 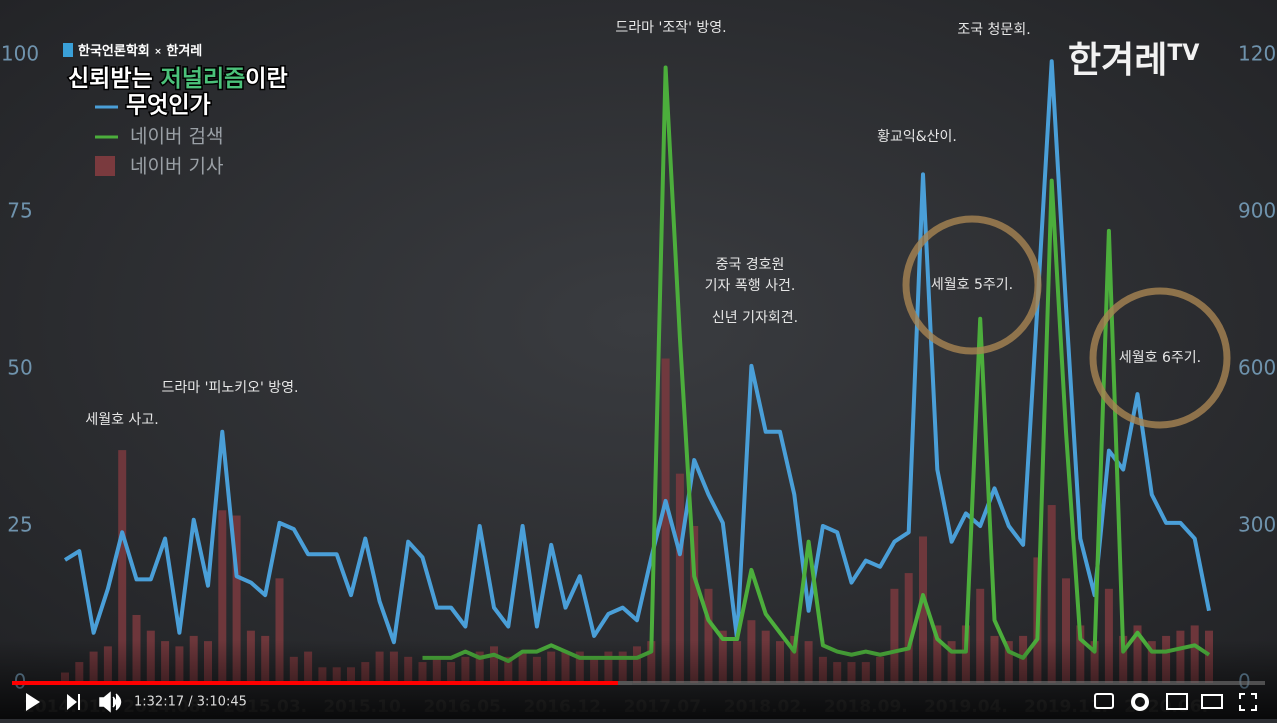 I want to click on logo-icon, so click(x=68, y=50).